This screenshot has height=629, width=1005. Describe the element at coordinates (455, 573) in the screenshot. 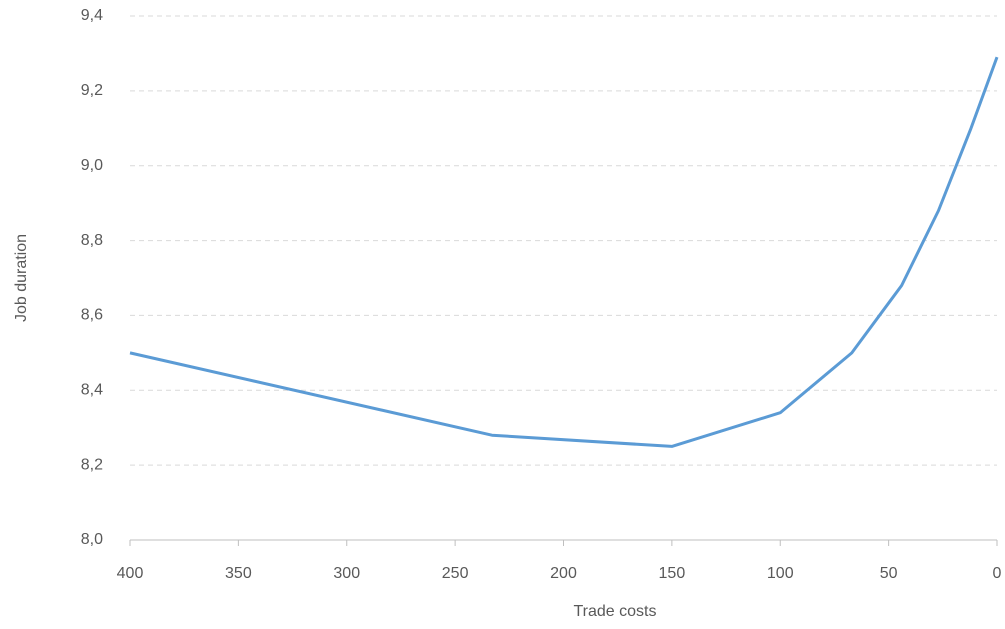

I see `x-tick-label: 250` at that location.